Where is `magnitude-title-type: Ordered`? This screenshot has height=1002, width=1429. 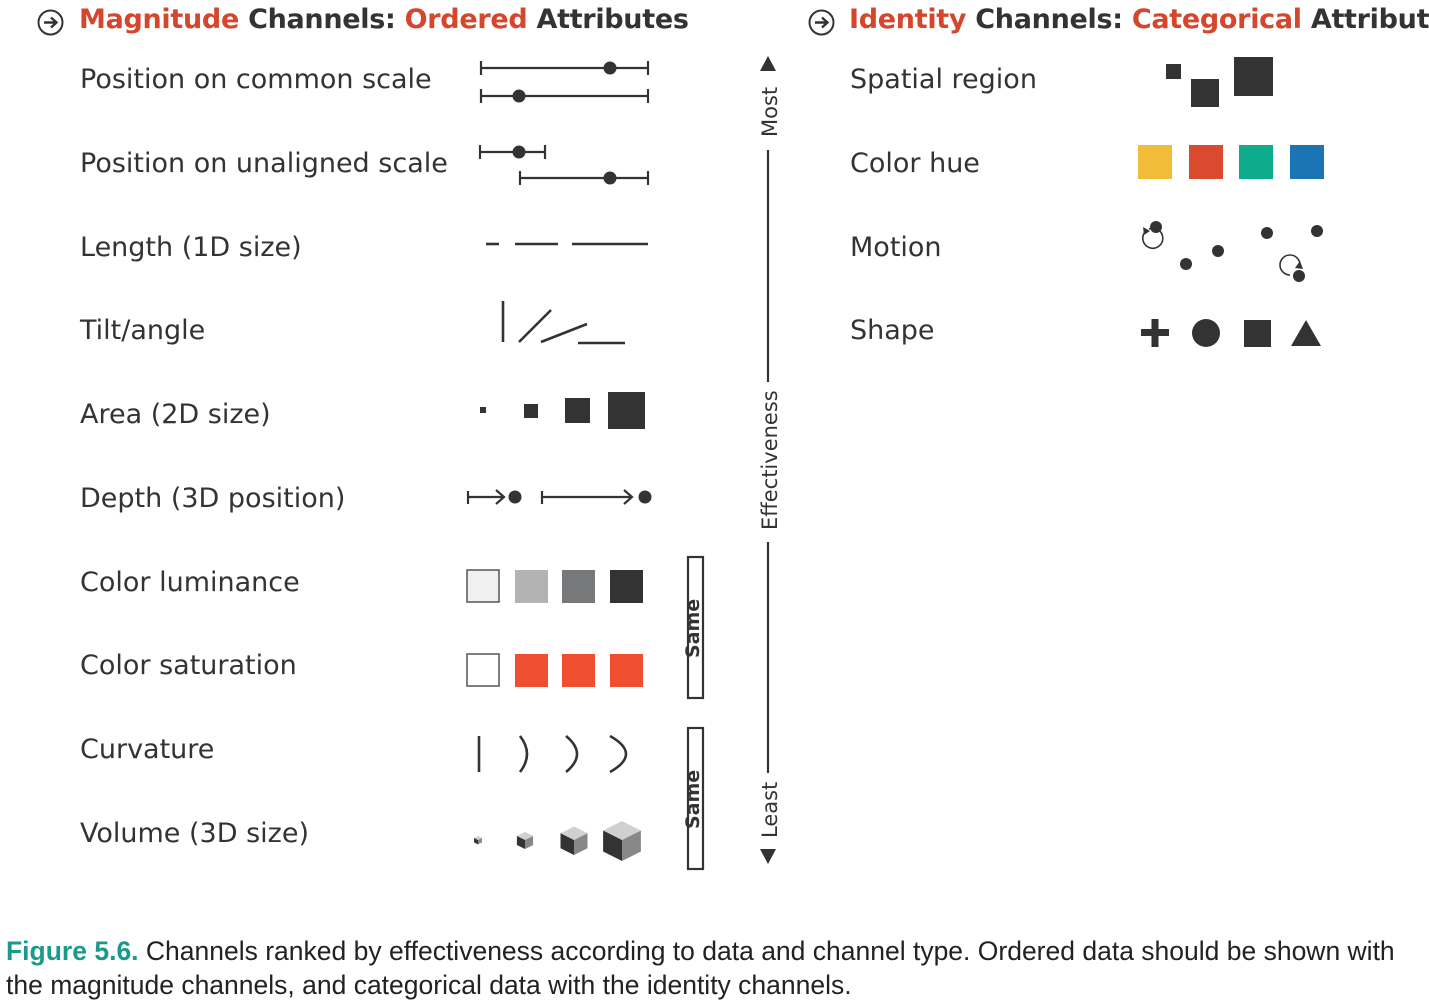
magnitude-title-type: Ordered is located at coordinates (466, 19).